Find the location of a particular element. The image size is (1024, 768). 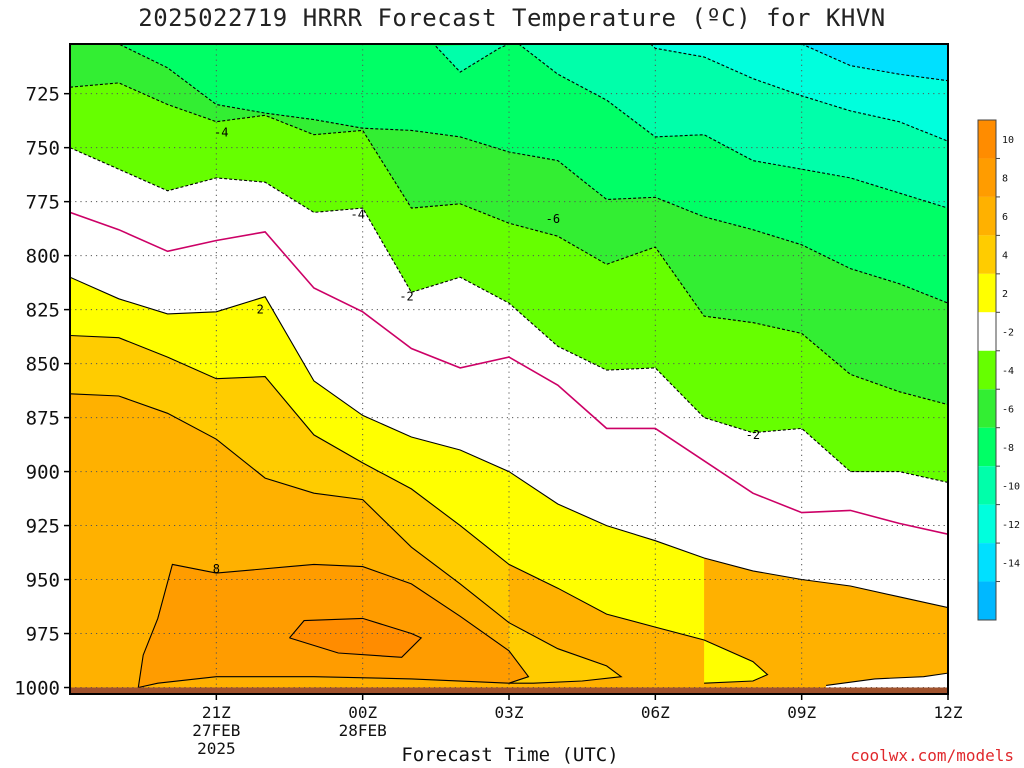

colorbar-label: -10 is located at coordinates (1011, 486).